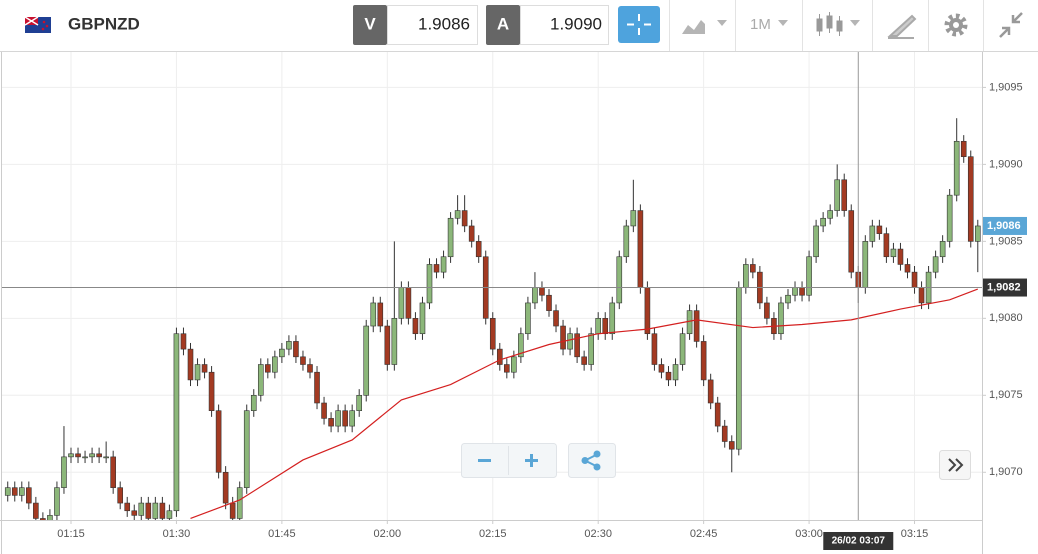  Describe the element at coordinates (177, 534) in the screenshot. I see `x-tick-label: 01:30` at that location.